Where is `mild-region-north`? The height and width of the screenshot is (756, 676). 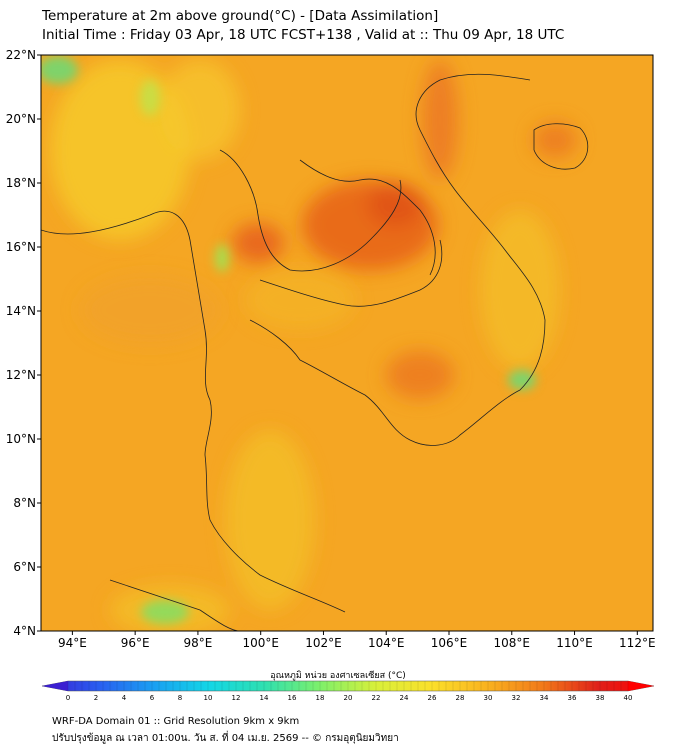 mild-region-north is located at coordinates (200, 110).